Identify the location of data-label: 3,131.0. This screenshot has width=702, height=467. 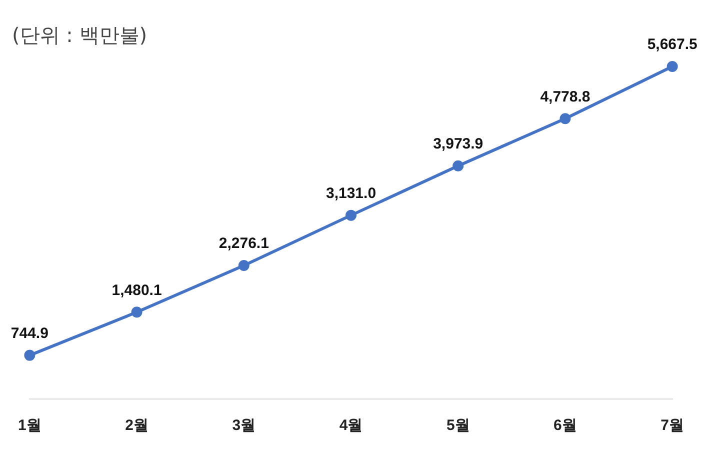
(351, 193).